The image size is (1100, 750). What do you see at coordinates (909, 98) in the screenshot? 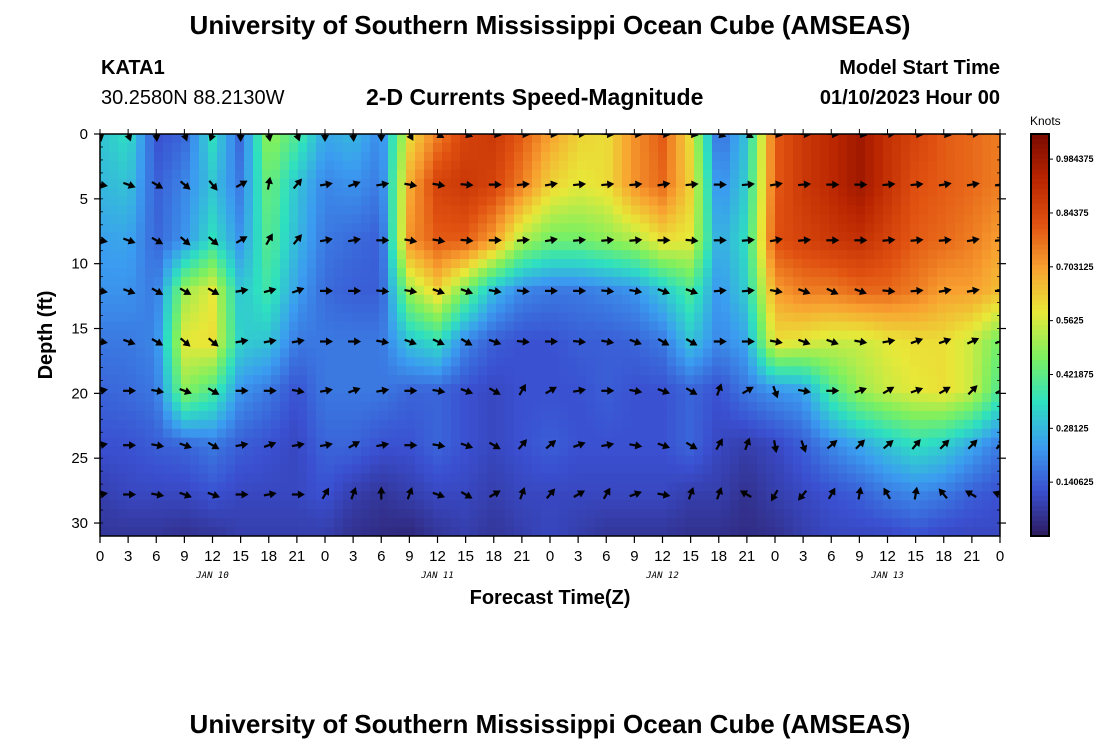
I see `model-start-value: 01/10/2023 Hour 00` at bounding box center [909, 98].